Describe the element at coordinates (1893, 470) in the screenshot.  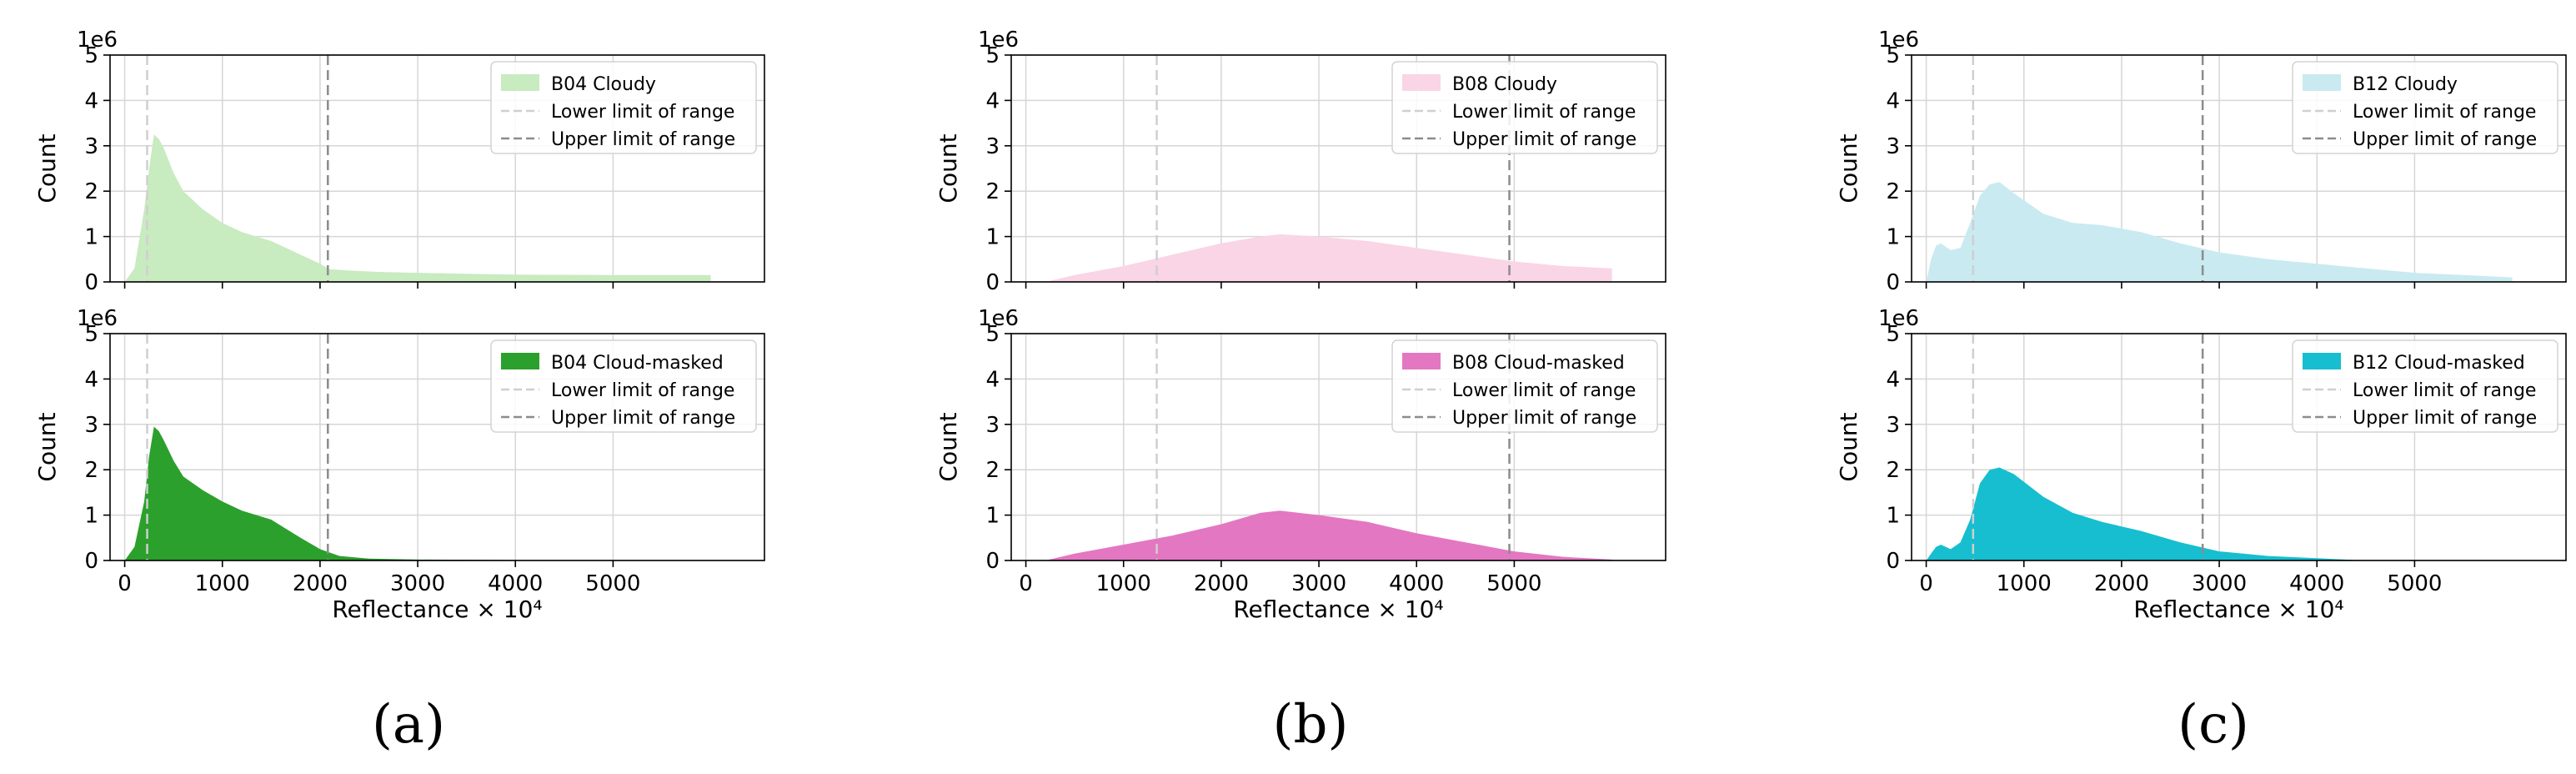
I see `panel-c-bottom-ytick-label: 2` at that location.